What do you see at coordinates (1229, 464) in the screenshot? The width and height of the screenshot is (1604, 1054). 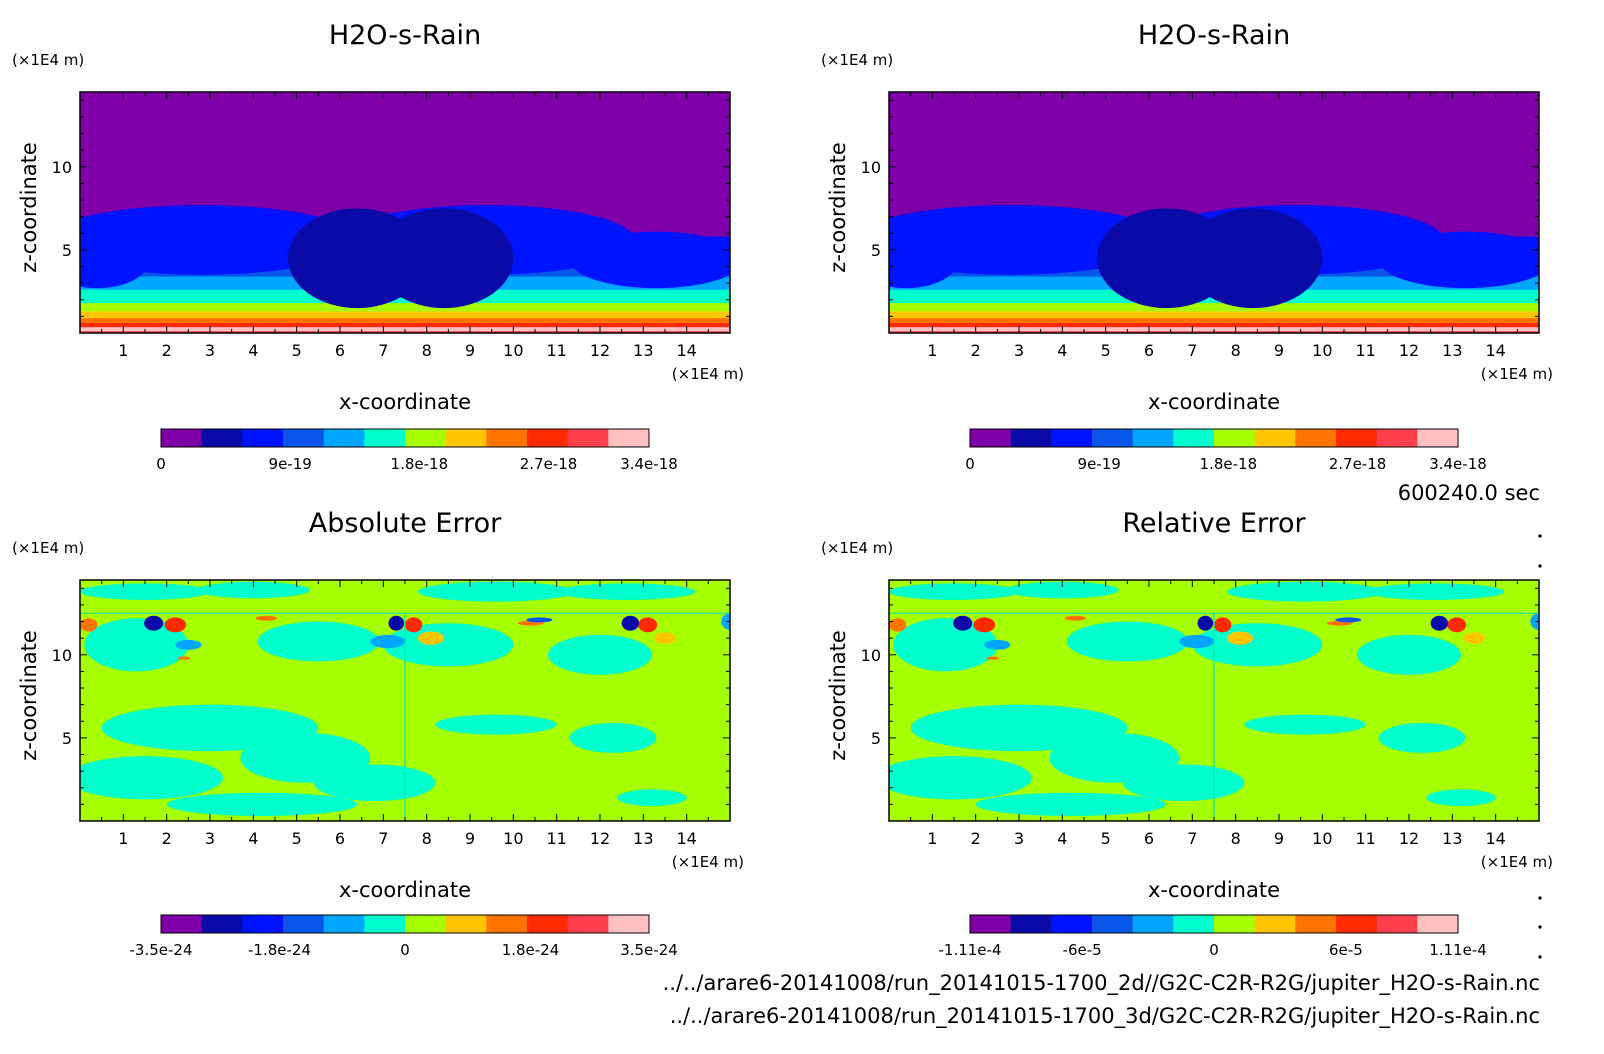 I see `colorbar-tick-label: 1.8e-18` at bounding box center [1229, 464].